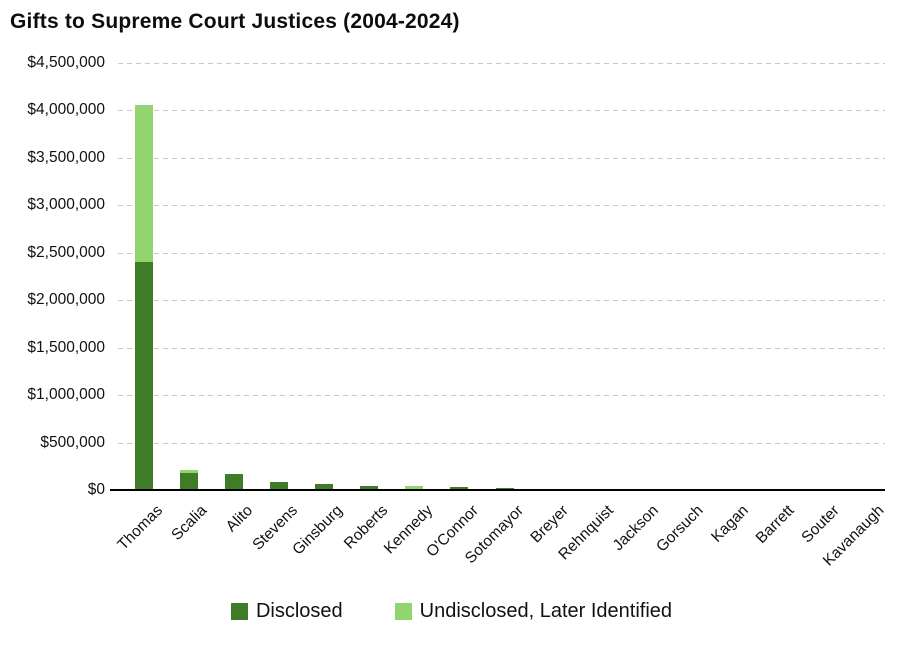  Describe the element at coordinates (66, 395) in the screenshot. I see `y-axis-tick-label: $1,000,000` at that location.